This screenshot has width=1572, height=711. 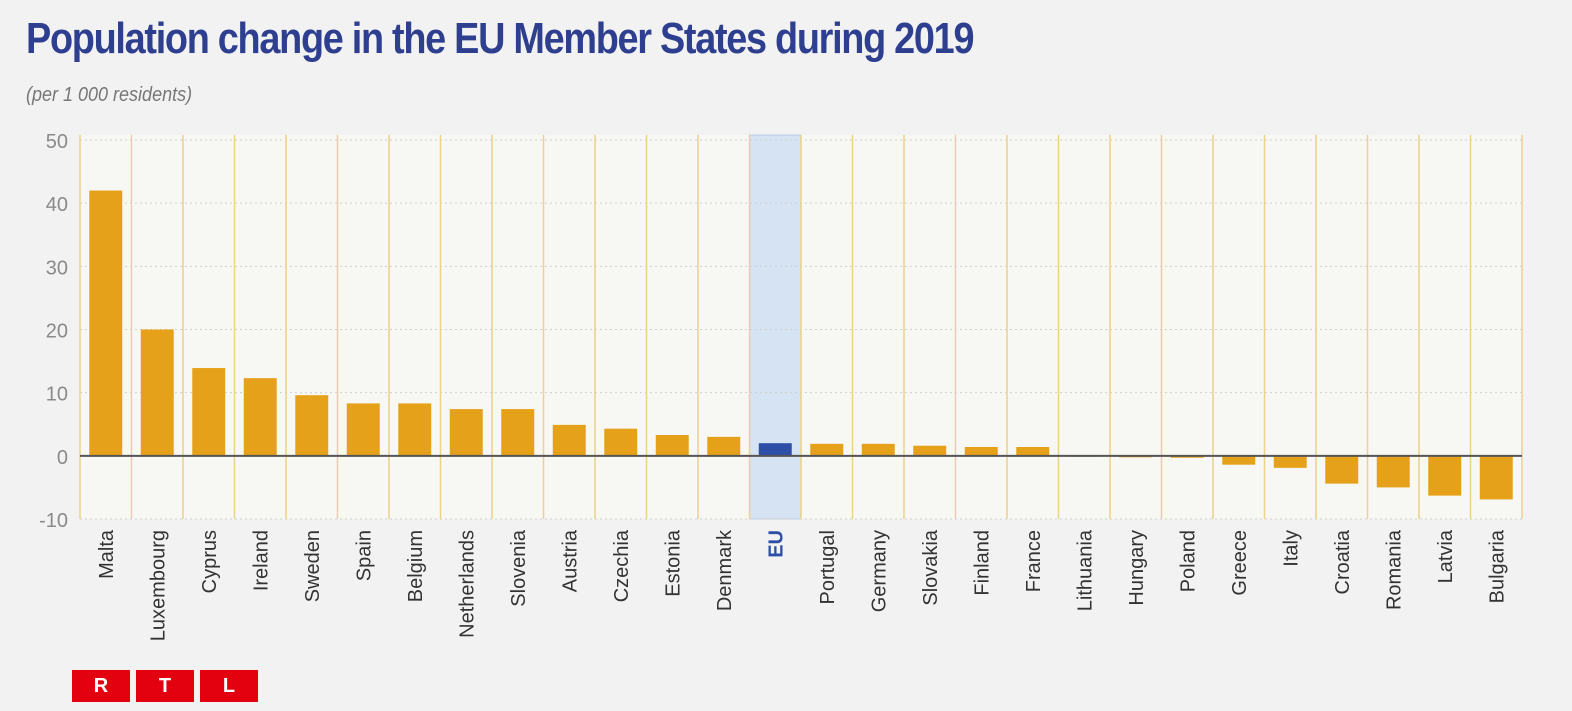 What do you see at coordinates (570, 560) in the screenshot?
I see `x-tick-label: Austria` at bounding box center [570, 560].